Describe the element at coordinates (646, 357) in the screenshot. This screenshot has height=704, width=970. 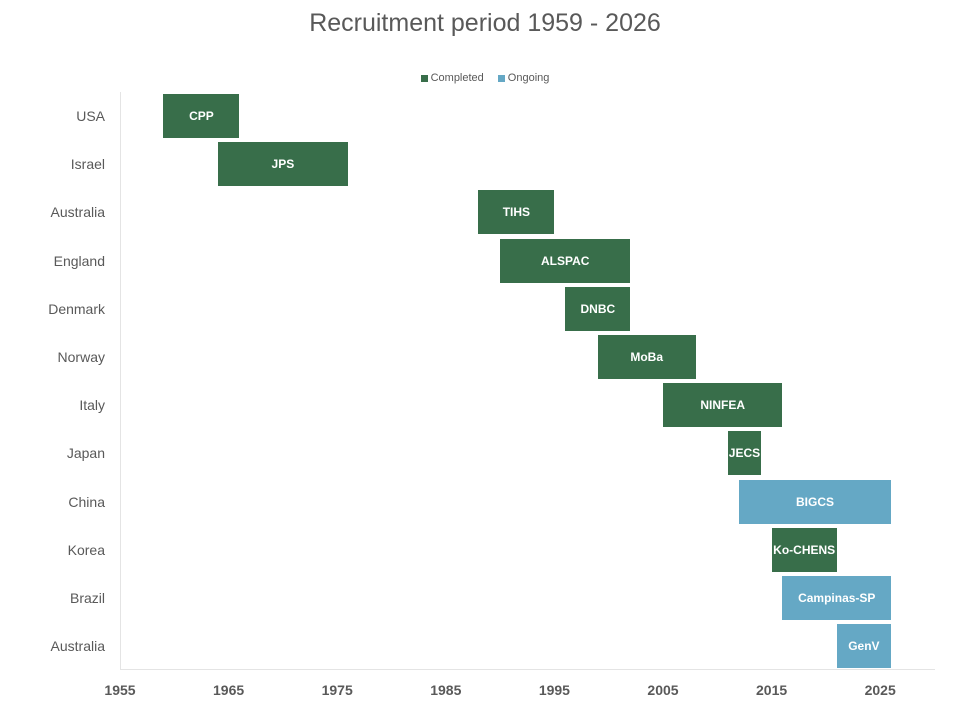
I see `bar-moba: MoBa` at that location.